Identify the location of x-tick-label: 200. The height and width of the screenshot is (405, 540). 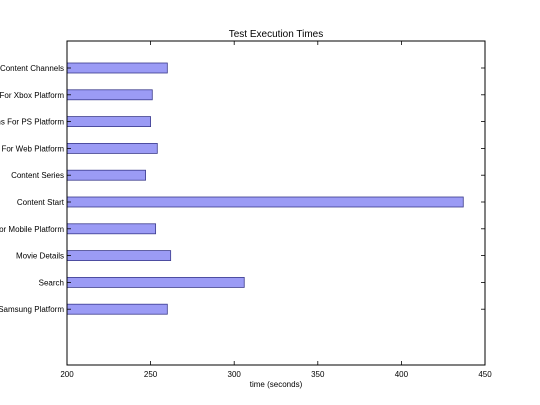
(67, 374).